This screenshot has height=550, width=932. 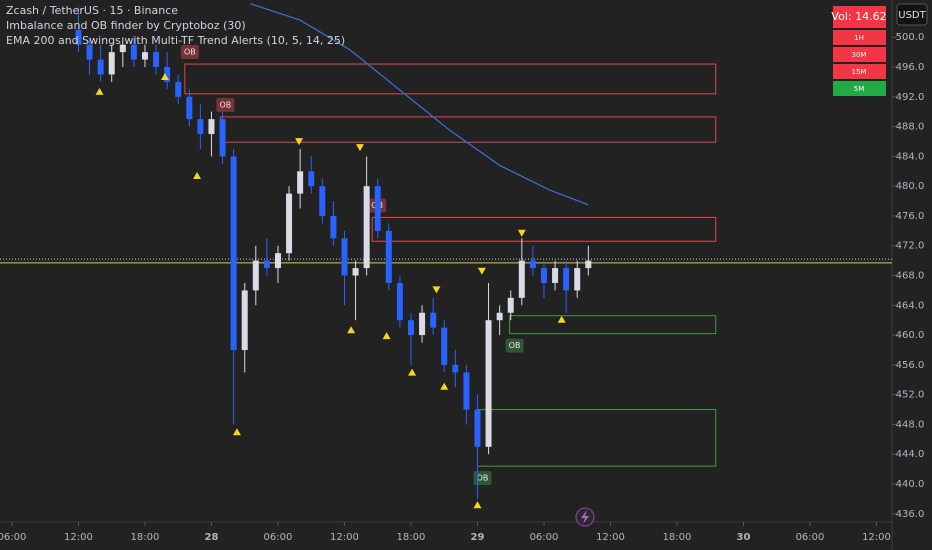 What do you see at coordinates (910, 216) in the screenshot?
I see `y-tick-label: 476.0` at bounding box center [910, 216].